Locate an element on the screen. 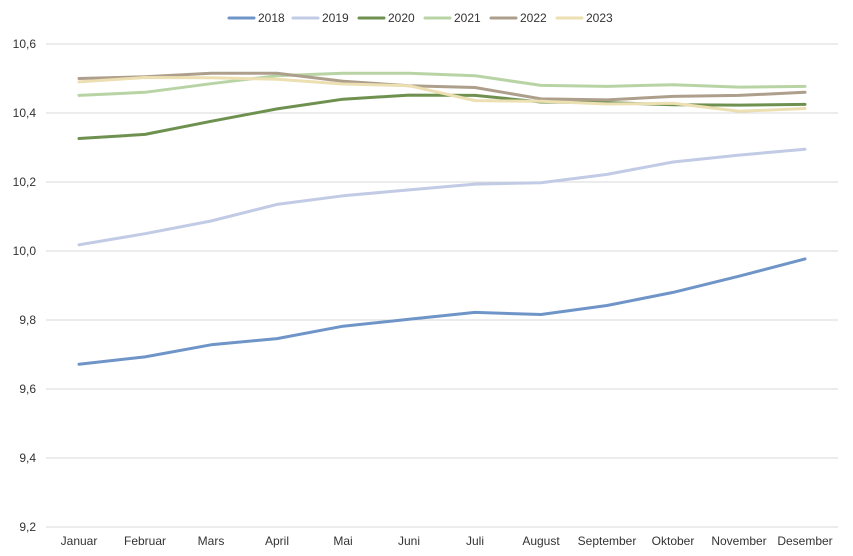  legend-item-2021: 2021 is located at coordinates (452, 18).